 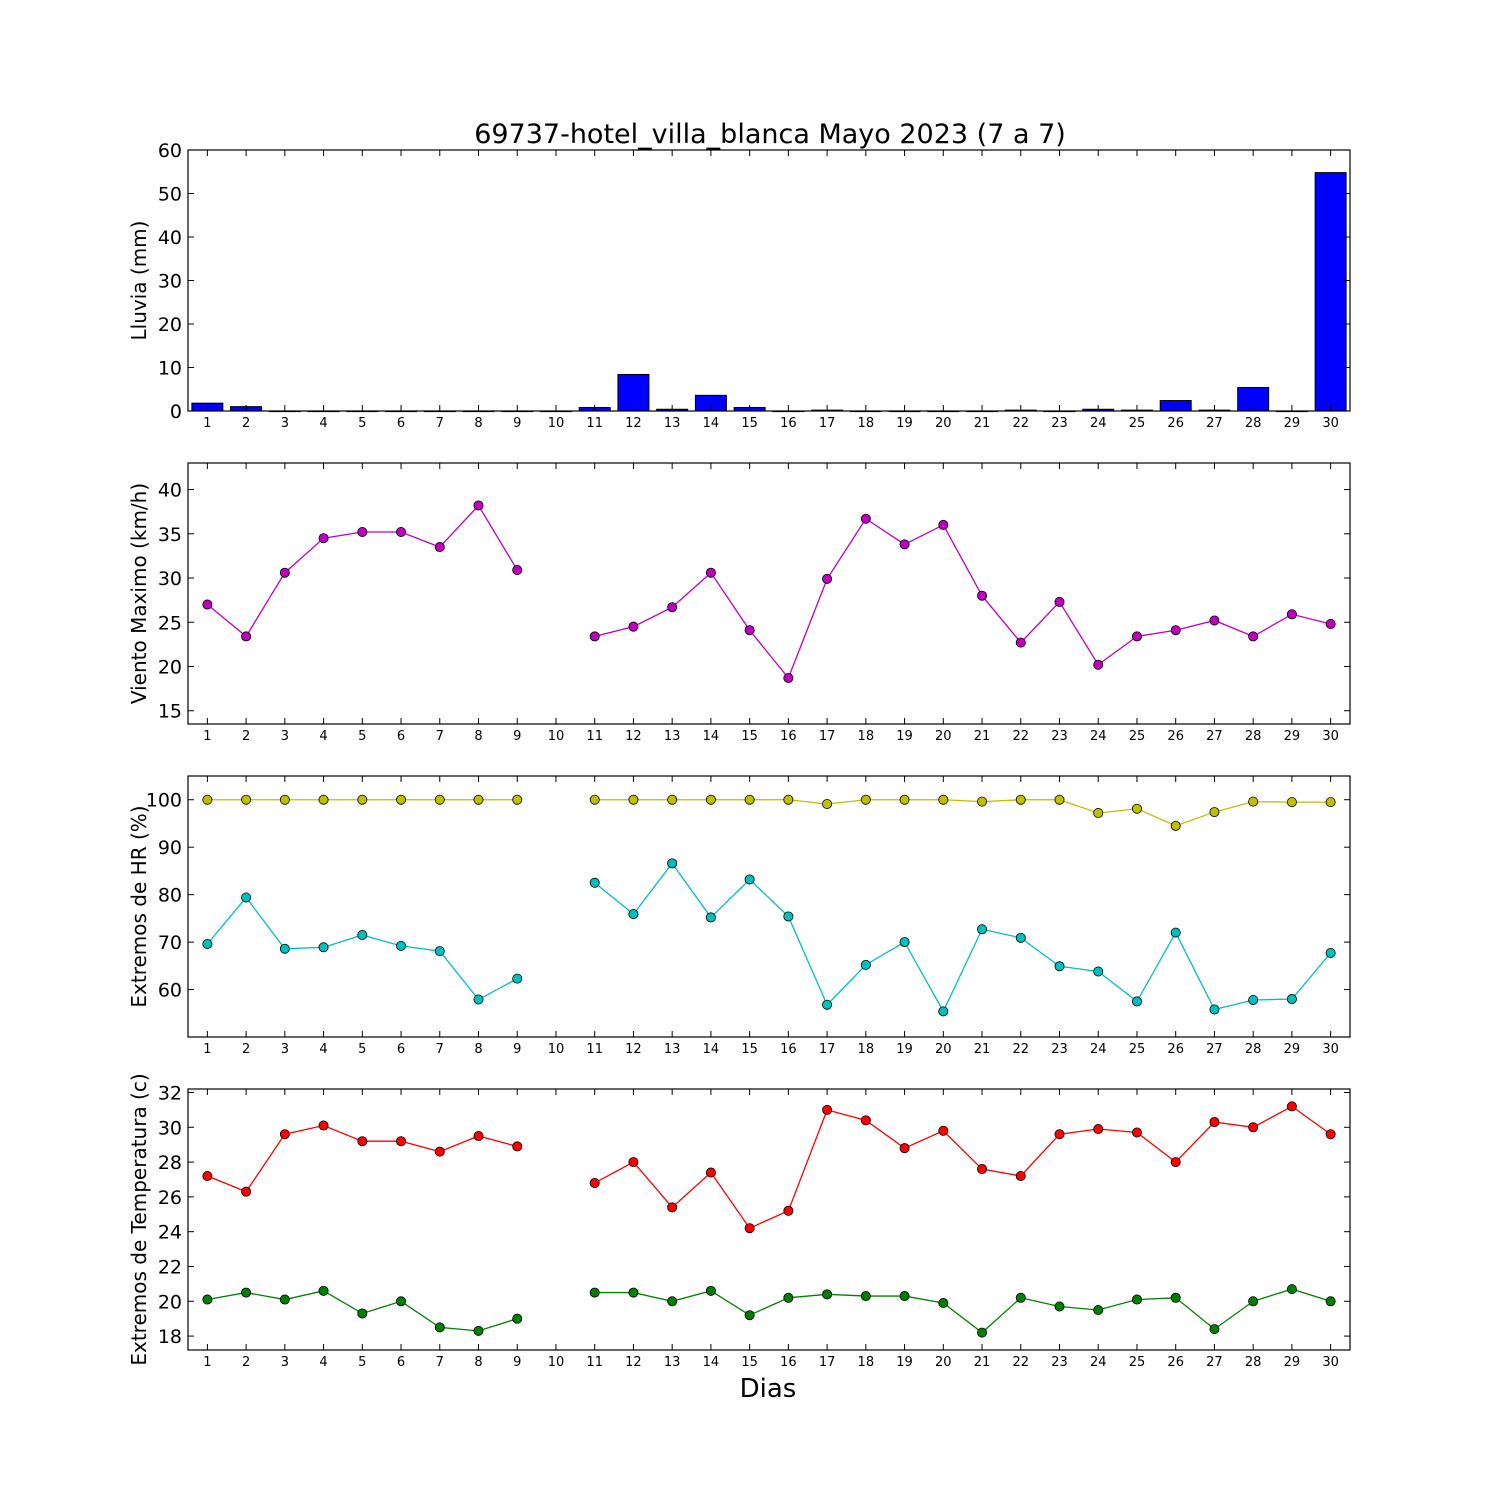 What do you see at coordinates (170, 1093) in the screenshot?
I see `y-tick-label: 32` at bounding box center [170, 1093].